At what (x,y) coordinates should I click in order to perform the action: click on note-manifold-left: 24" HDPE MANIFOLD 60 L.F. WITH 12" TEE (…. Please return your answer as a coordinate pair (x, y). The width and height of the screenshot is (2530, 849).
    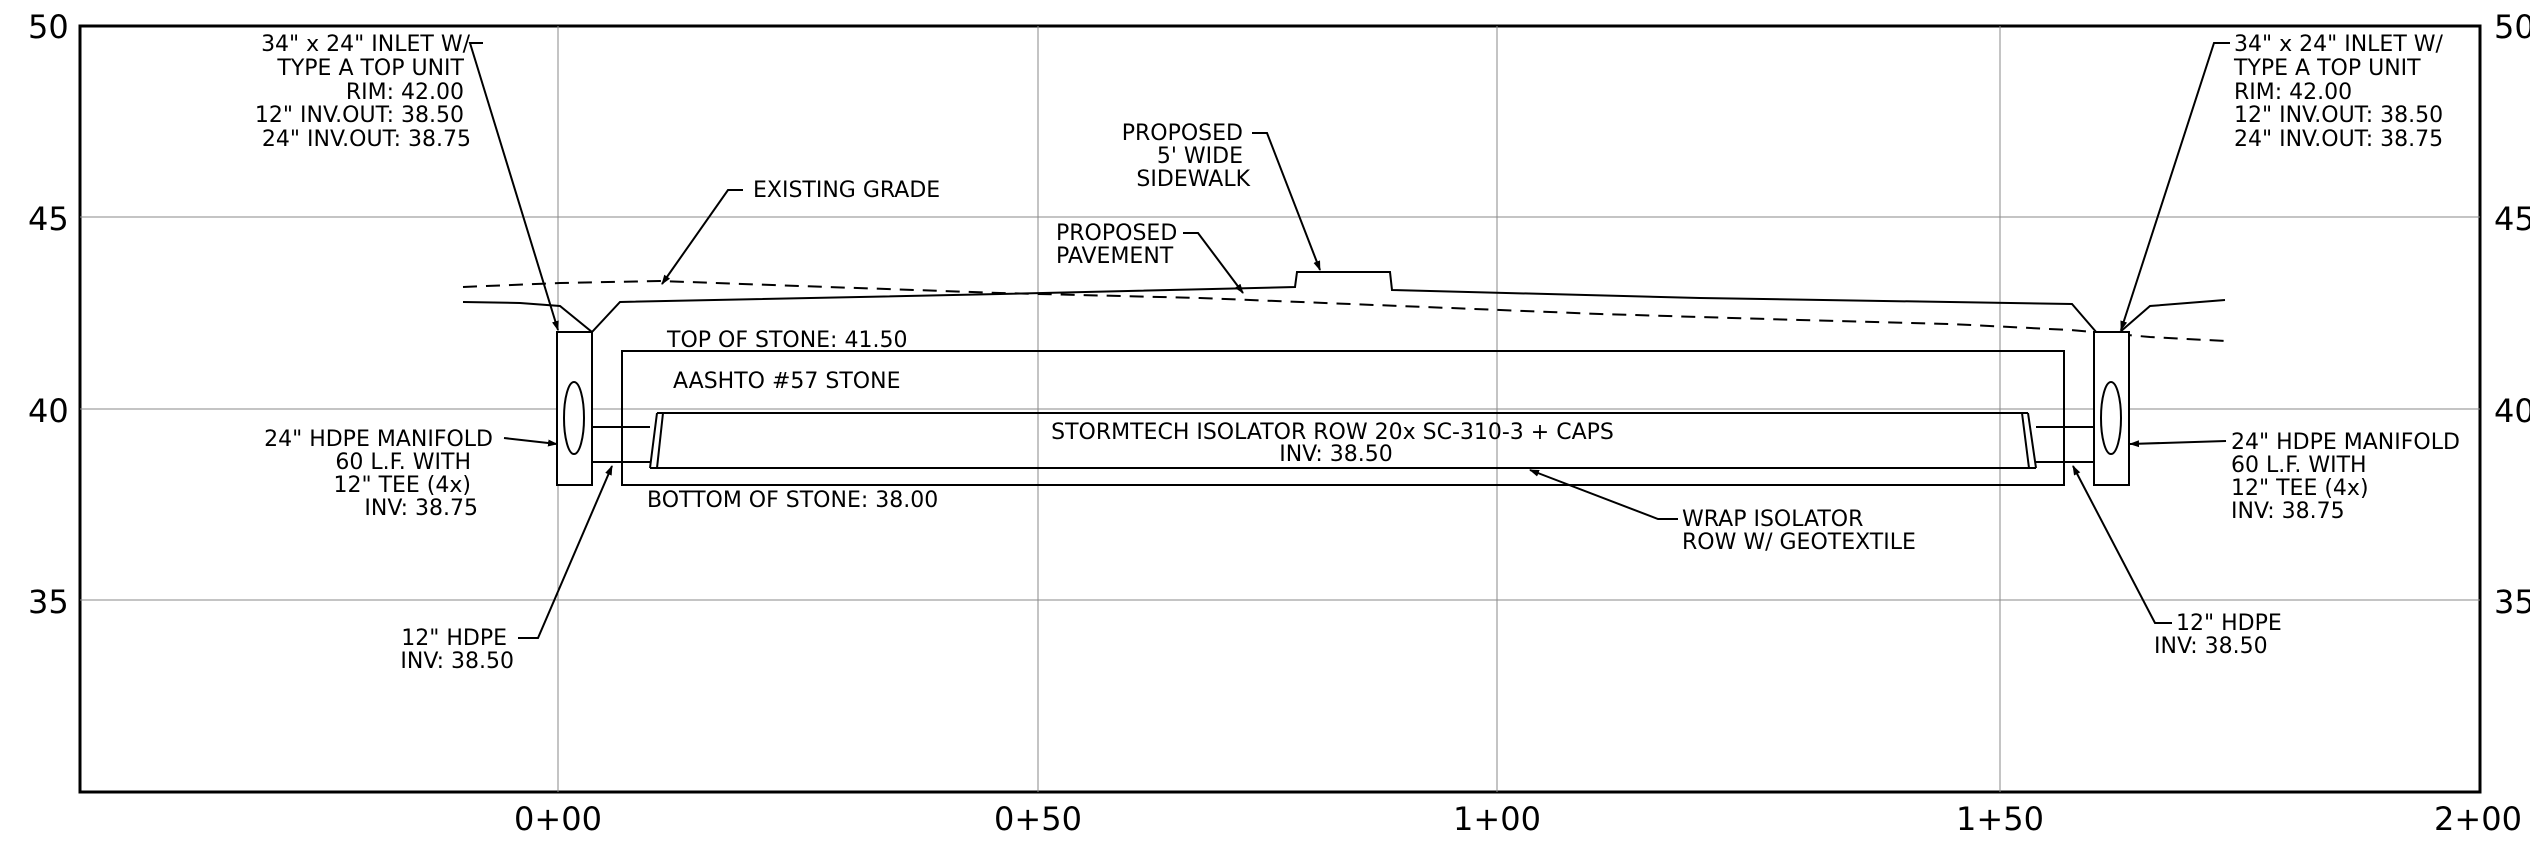
    Looking at the image, I should click on (382, 474).